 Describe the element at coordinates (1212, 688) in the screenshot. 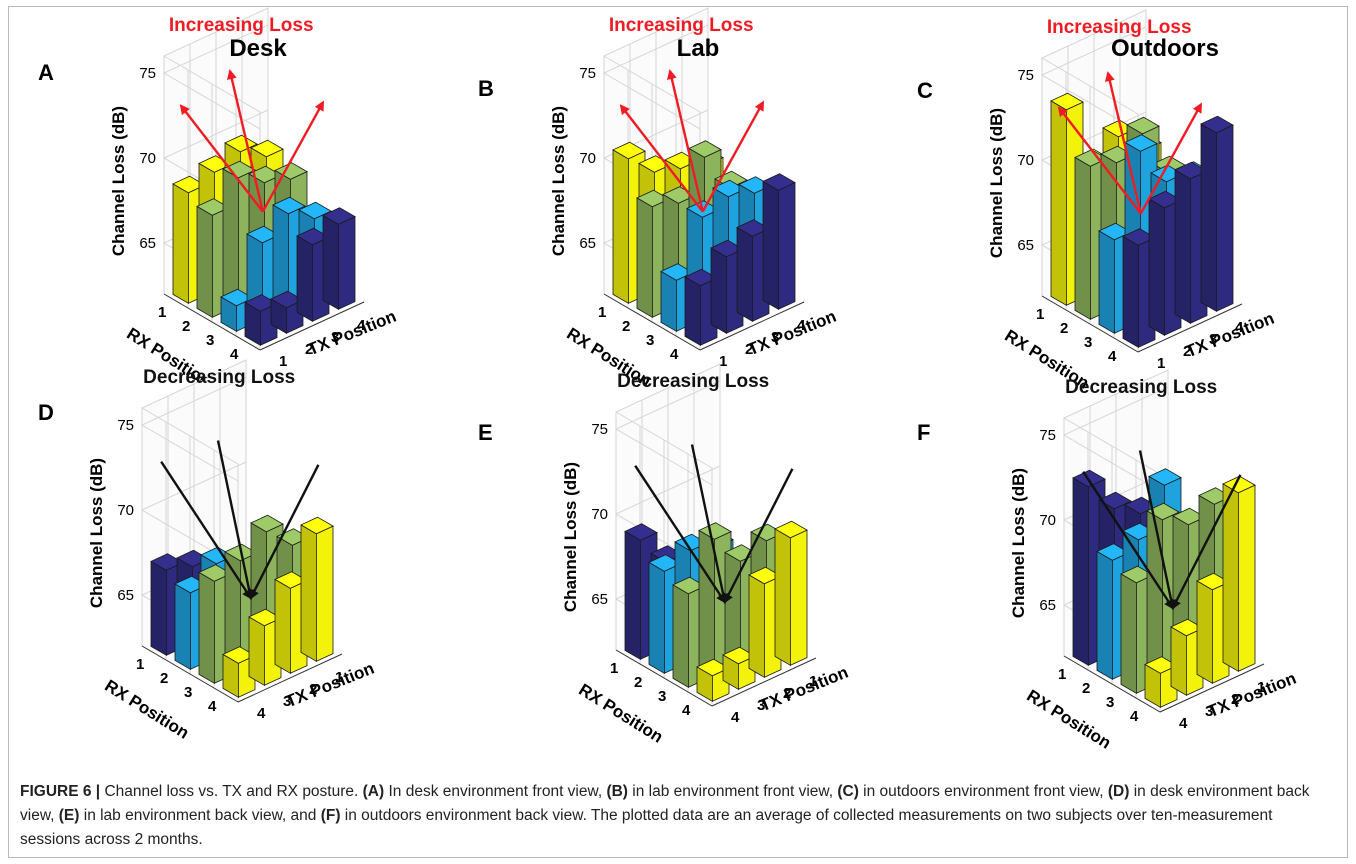

I see `x-axis-line` at that location.